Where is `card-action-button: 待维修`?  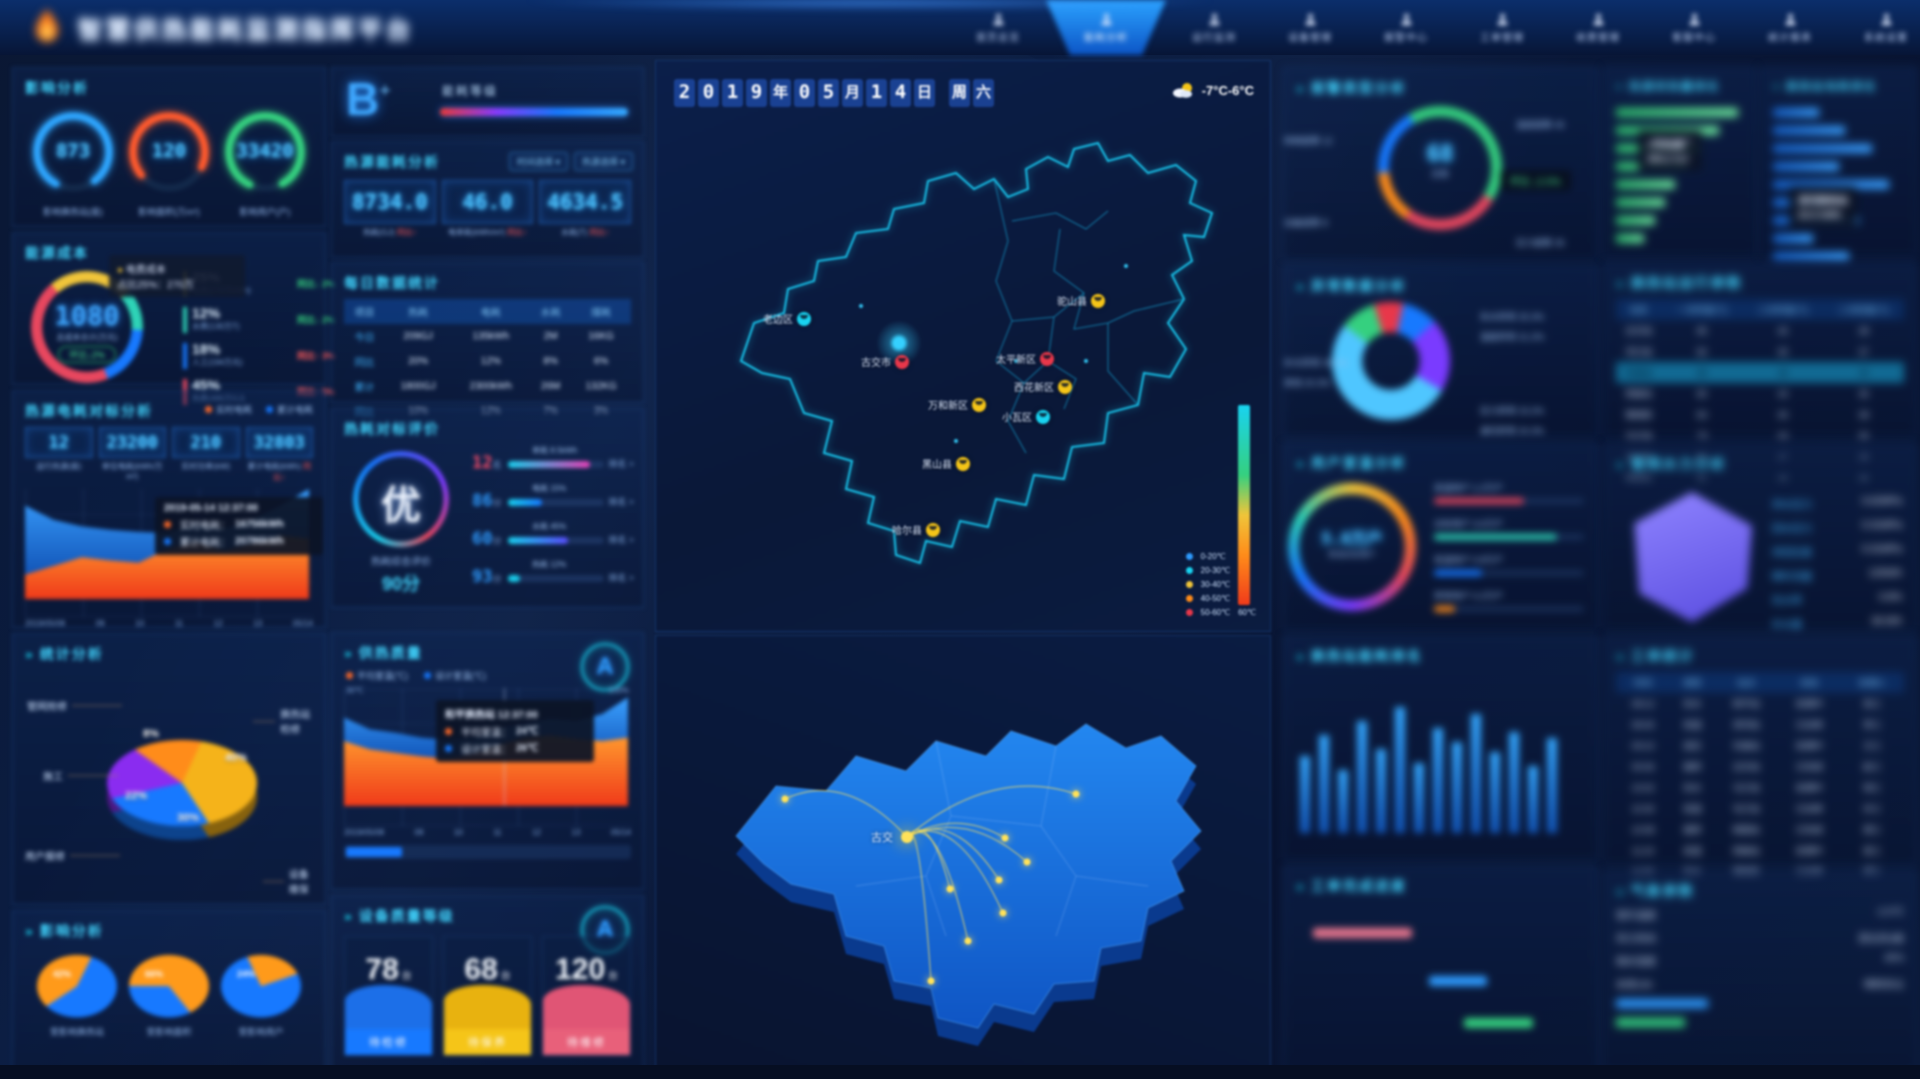
card-action-button: 待维修 is located at coordinates (586, 1042).